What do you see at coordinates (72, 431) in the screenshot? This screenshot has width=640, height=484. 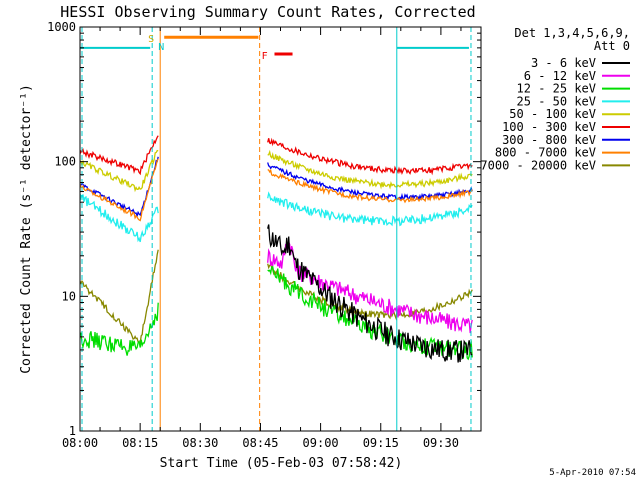 I see `y-tick-label: 1` at bounding box center [72, 431].